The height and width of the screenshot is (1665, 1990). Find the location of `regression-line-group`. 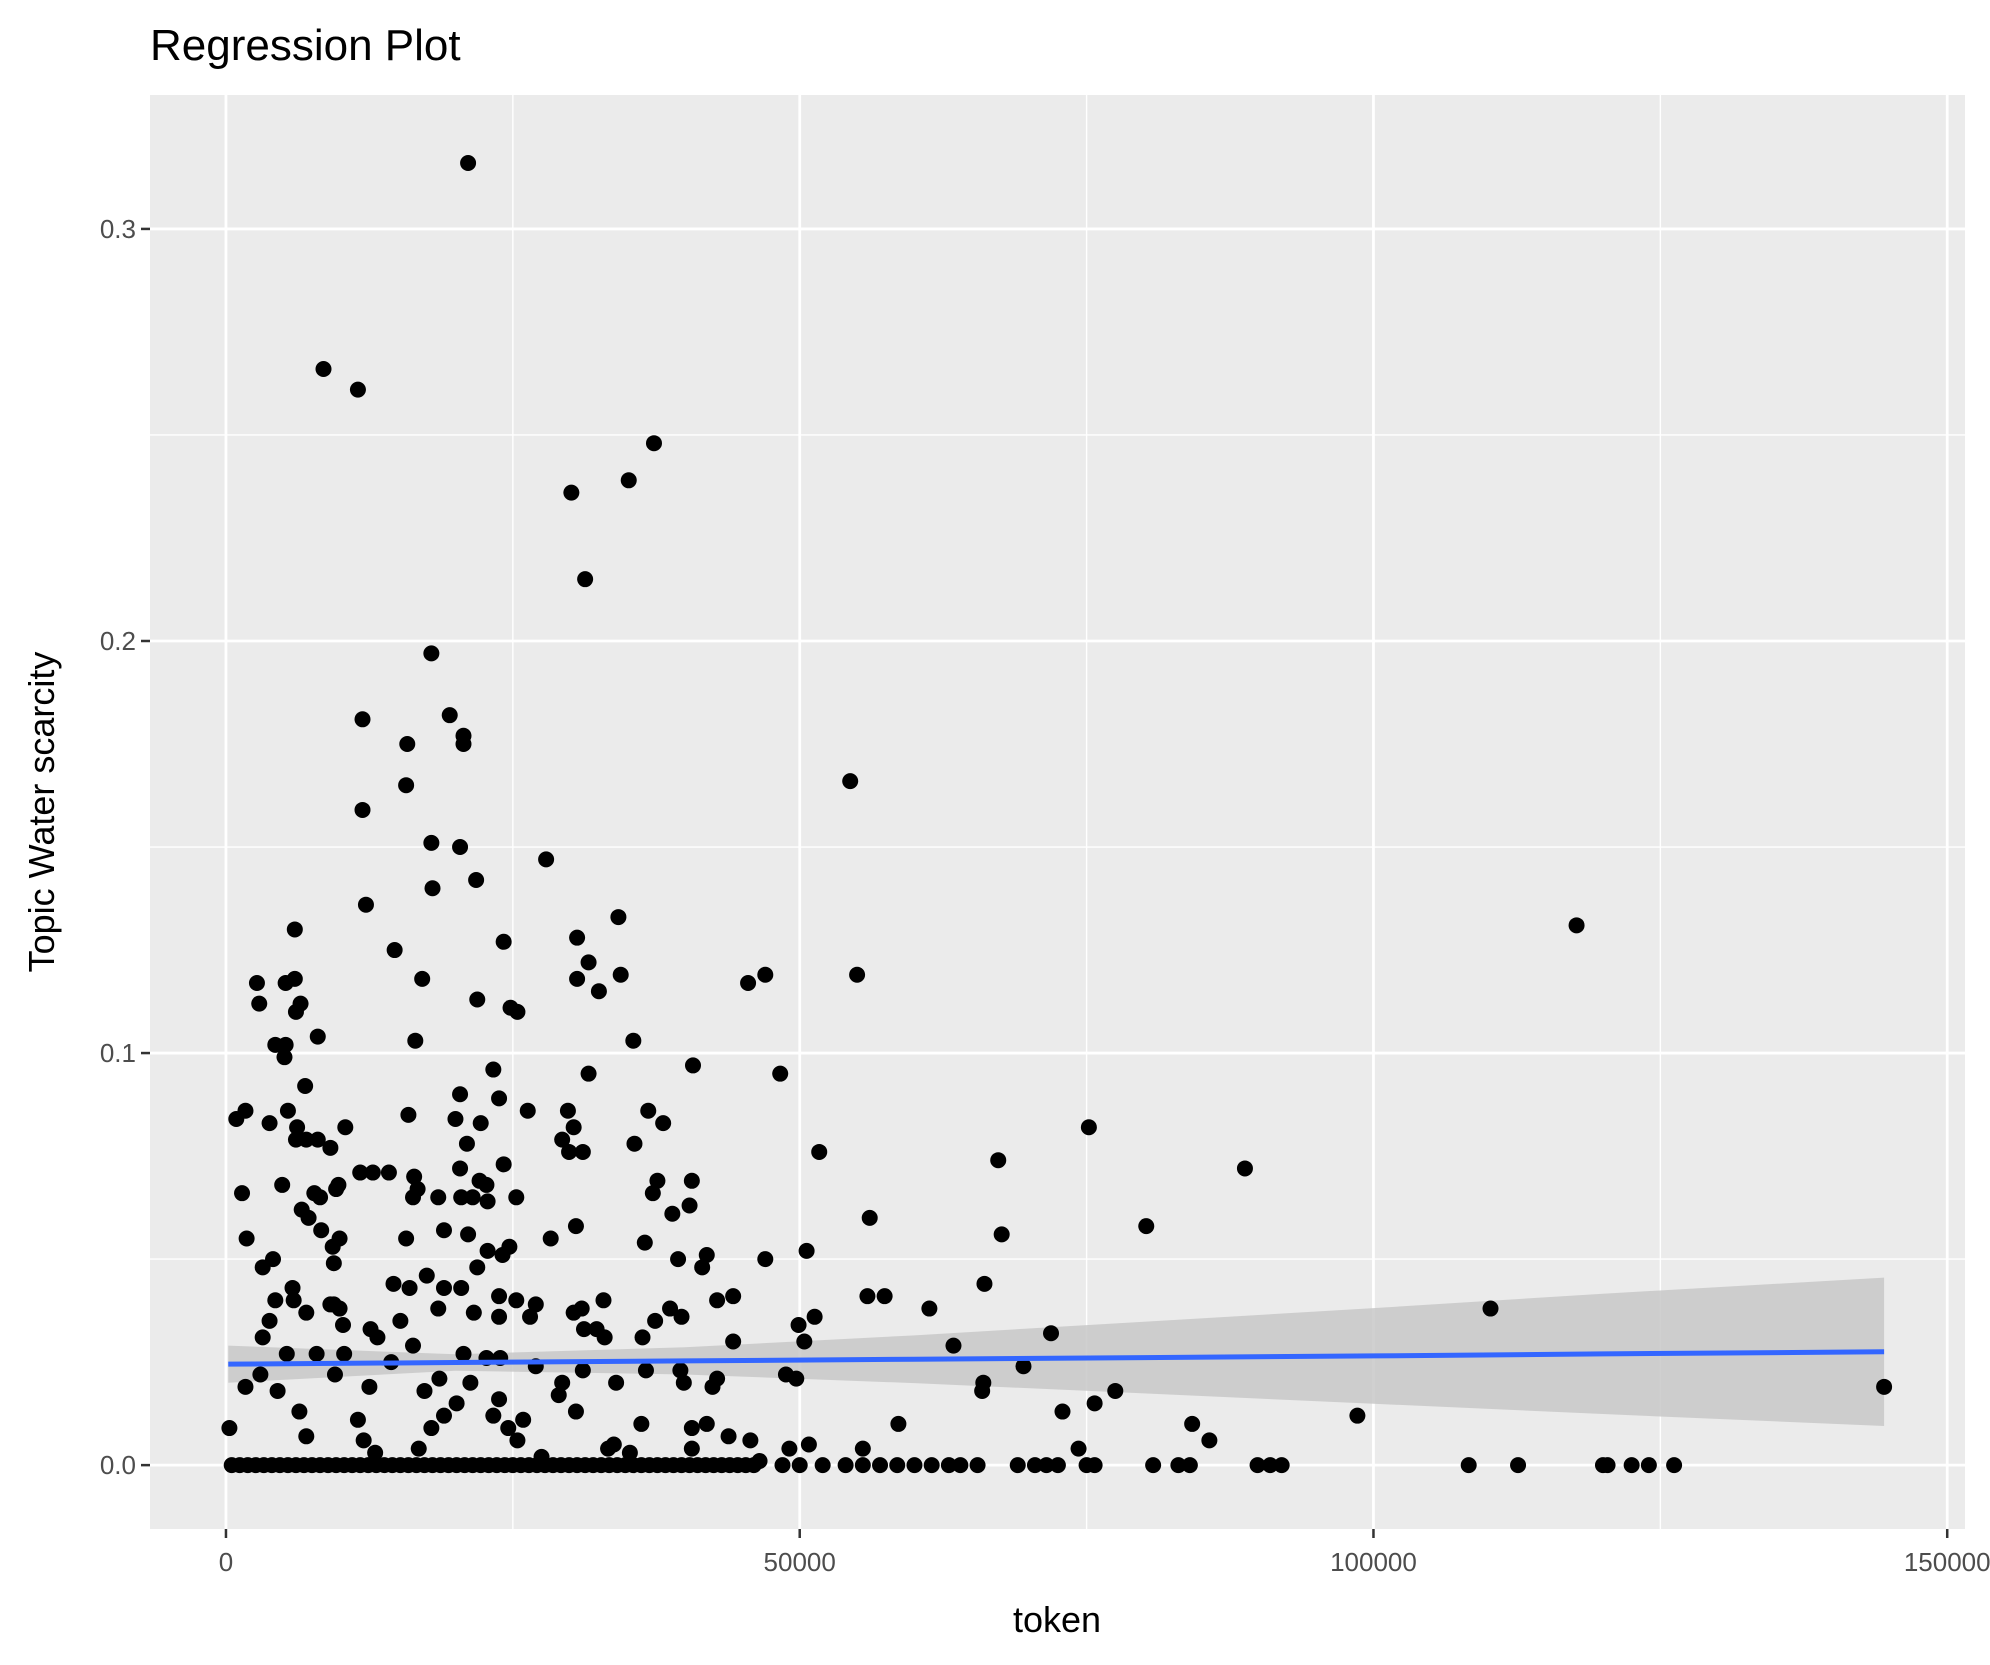

regression-line-group is located at coordinates (1056, 1358).